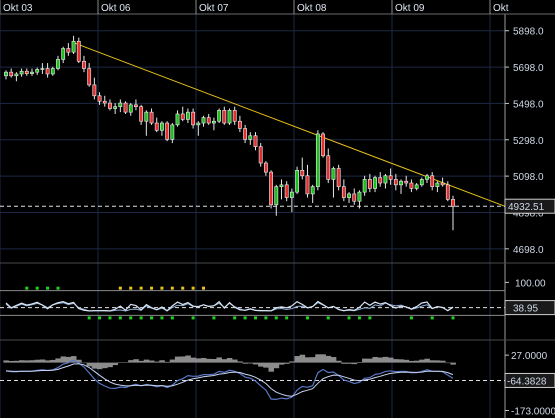 The image size is (555, 418). What do you see at coordinates (528, 104) in the screenshot?
I see `price-tick-label: 5498.0` at bounding box center [528, 104].